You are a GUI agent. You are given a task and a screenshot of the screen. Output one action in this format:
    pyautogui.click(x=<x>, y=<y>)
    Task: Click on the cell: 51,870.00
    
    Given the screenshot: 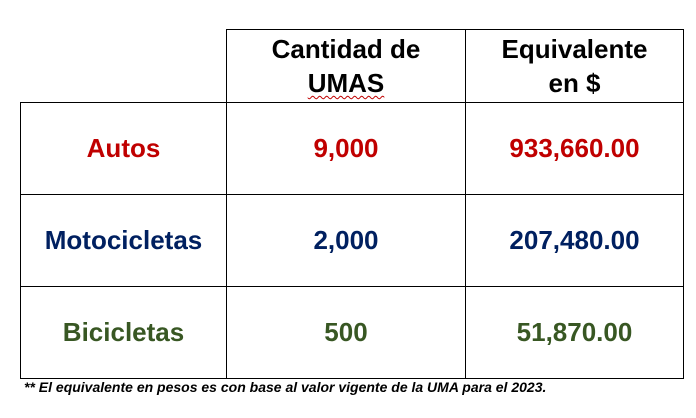 What is the action you would take?
    pyautogui.click(x=574, y=332)
    